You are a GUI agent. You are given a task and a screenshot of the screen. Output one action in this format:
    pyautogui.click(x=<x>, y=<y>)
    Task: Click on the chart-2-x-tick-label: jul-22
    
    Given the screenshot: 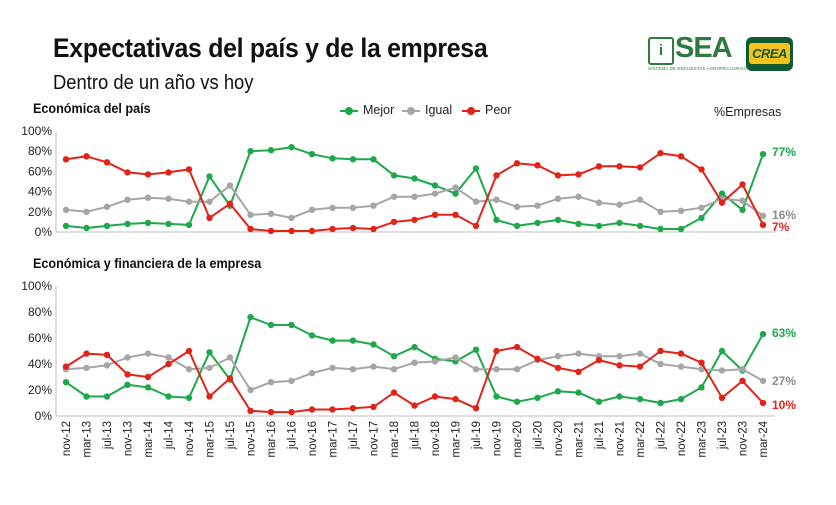 What is the action you would take?
    pyautogui.click(x=662, y=435)
    